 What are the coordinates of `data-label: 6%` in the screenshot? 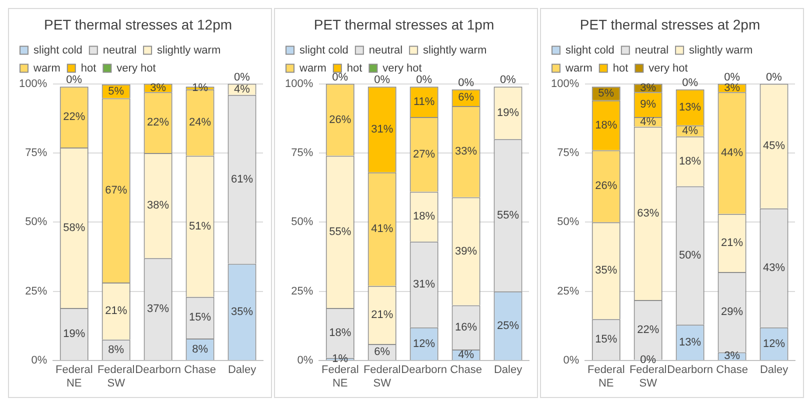 It's located at (466, 98).